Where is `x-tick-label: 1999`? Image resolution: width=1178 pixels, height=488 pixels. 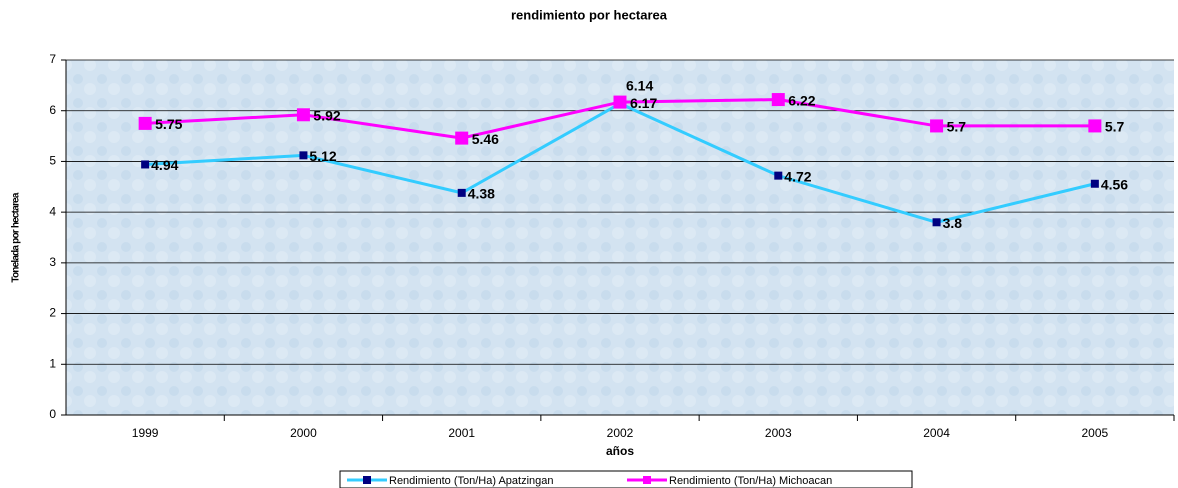 x-tick-label: 1999 is located at coordinates (145, 433).